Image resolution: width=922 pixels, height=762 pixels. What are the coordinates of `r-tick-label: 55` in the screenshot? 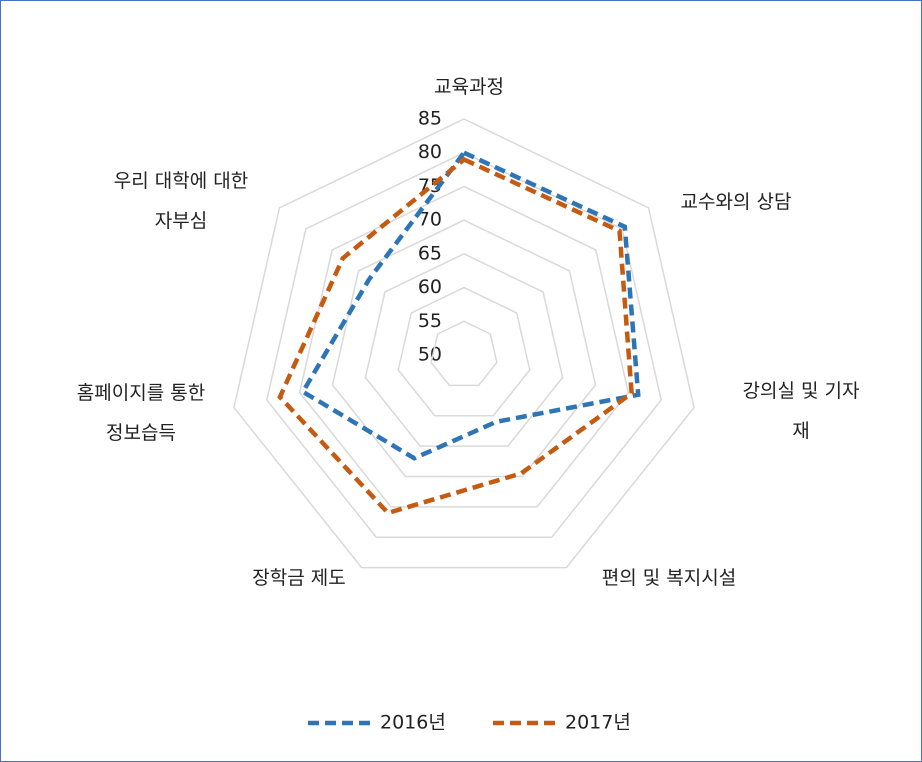 It's located at (430, 321).